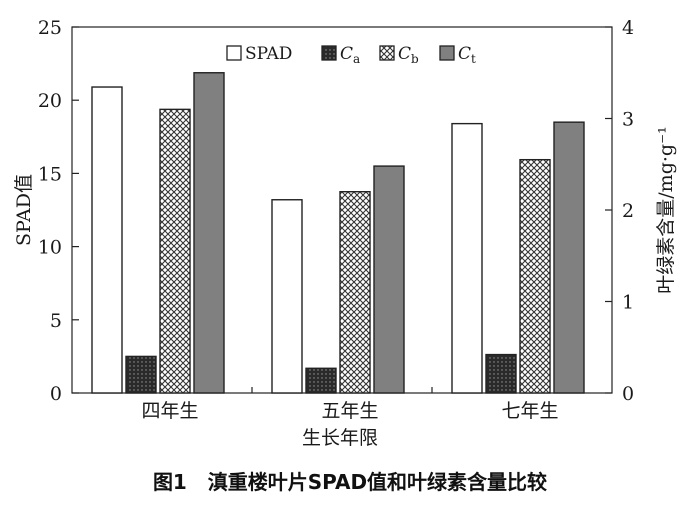  I want to click on legend: SPAD Ca Cb Ct, so click(351, 55).